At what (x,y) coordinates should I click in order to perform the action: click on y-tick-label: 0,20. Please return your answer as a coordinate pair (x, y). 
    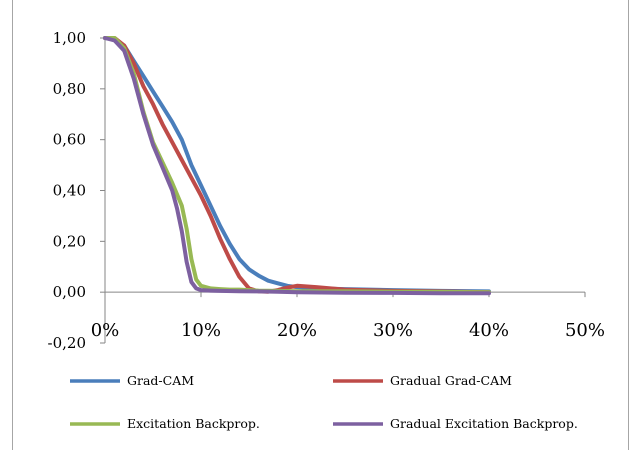
    Looking at the image, I should click on (69, 241).